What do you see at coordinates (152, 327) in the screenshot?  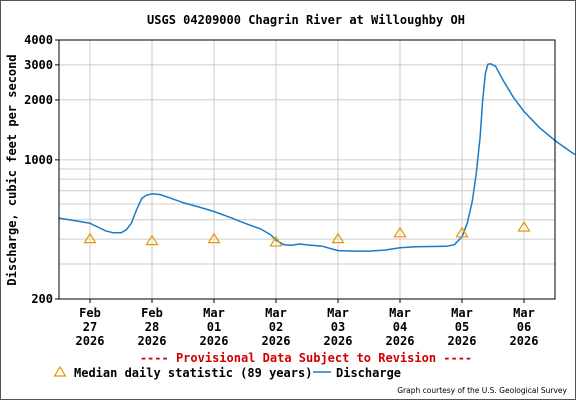 I see `x-tick-label: 28` at bounding box center [152, 327].